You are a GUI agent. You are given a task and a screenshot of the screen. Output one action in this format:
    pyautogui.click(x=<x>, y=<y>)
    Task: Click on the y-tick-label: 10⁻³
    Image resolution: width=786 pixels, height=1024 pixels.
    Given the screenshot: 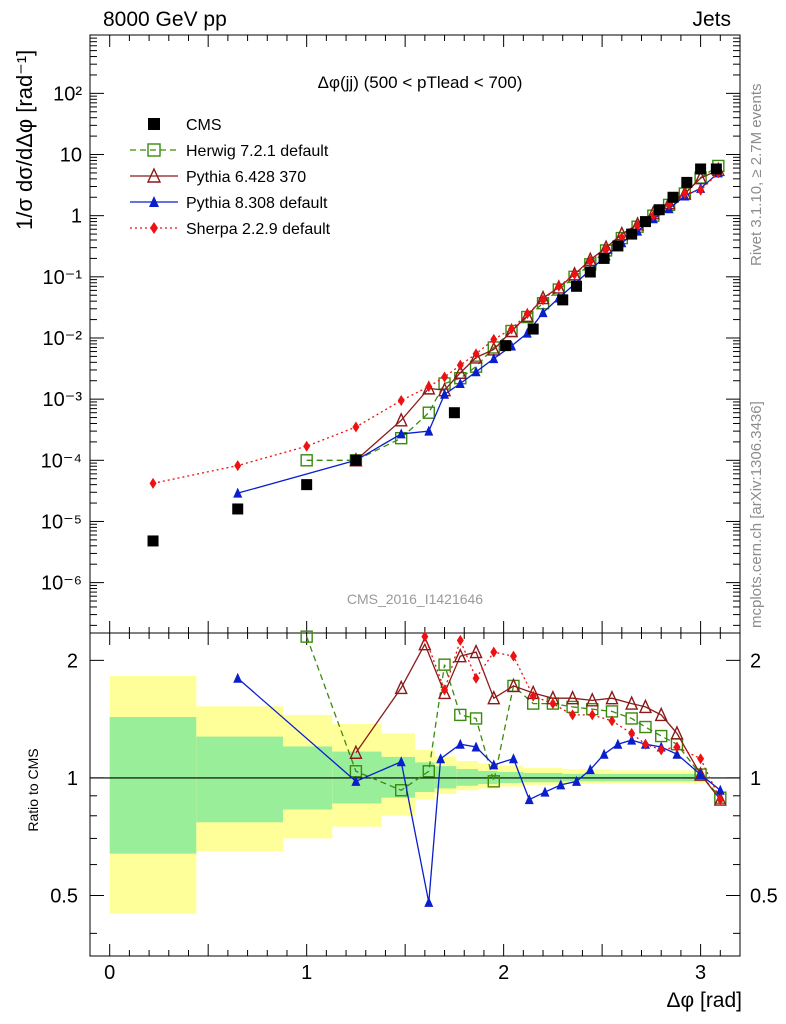 What is the action you would take?
    pyautogui.click(x=63, y=400)
    